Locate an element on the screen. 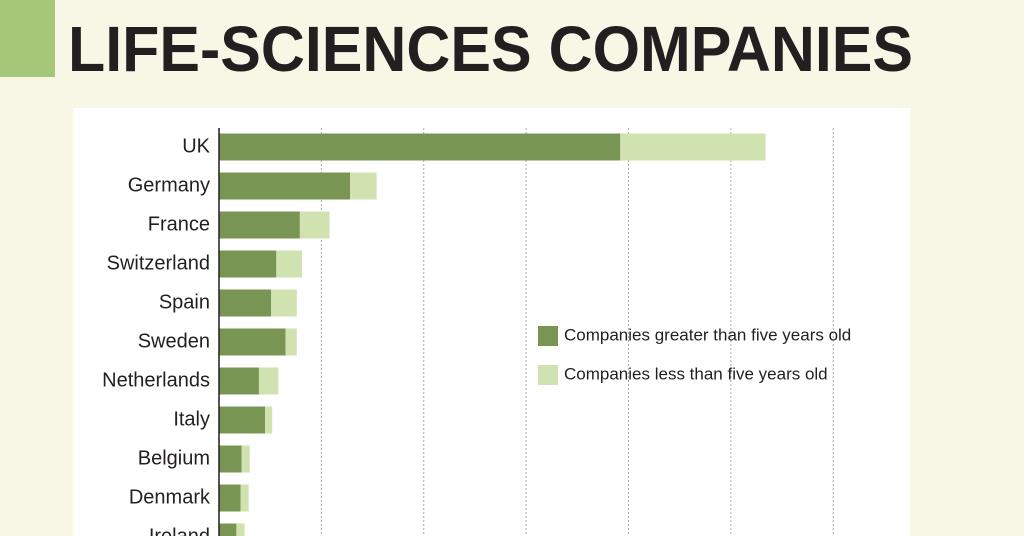 The height and width of the screenshot is (536, 1024). y-tick-label: Denmark is located at coordinates (170, 497).